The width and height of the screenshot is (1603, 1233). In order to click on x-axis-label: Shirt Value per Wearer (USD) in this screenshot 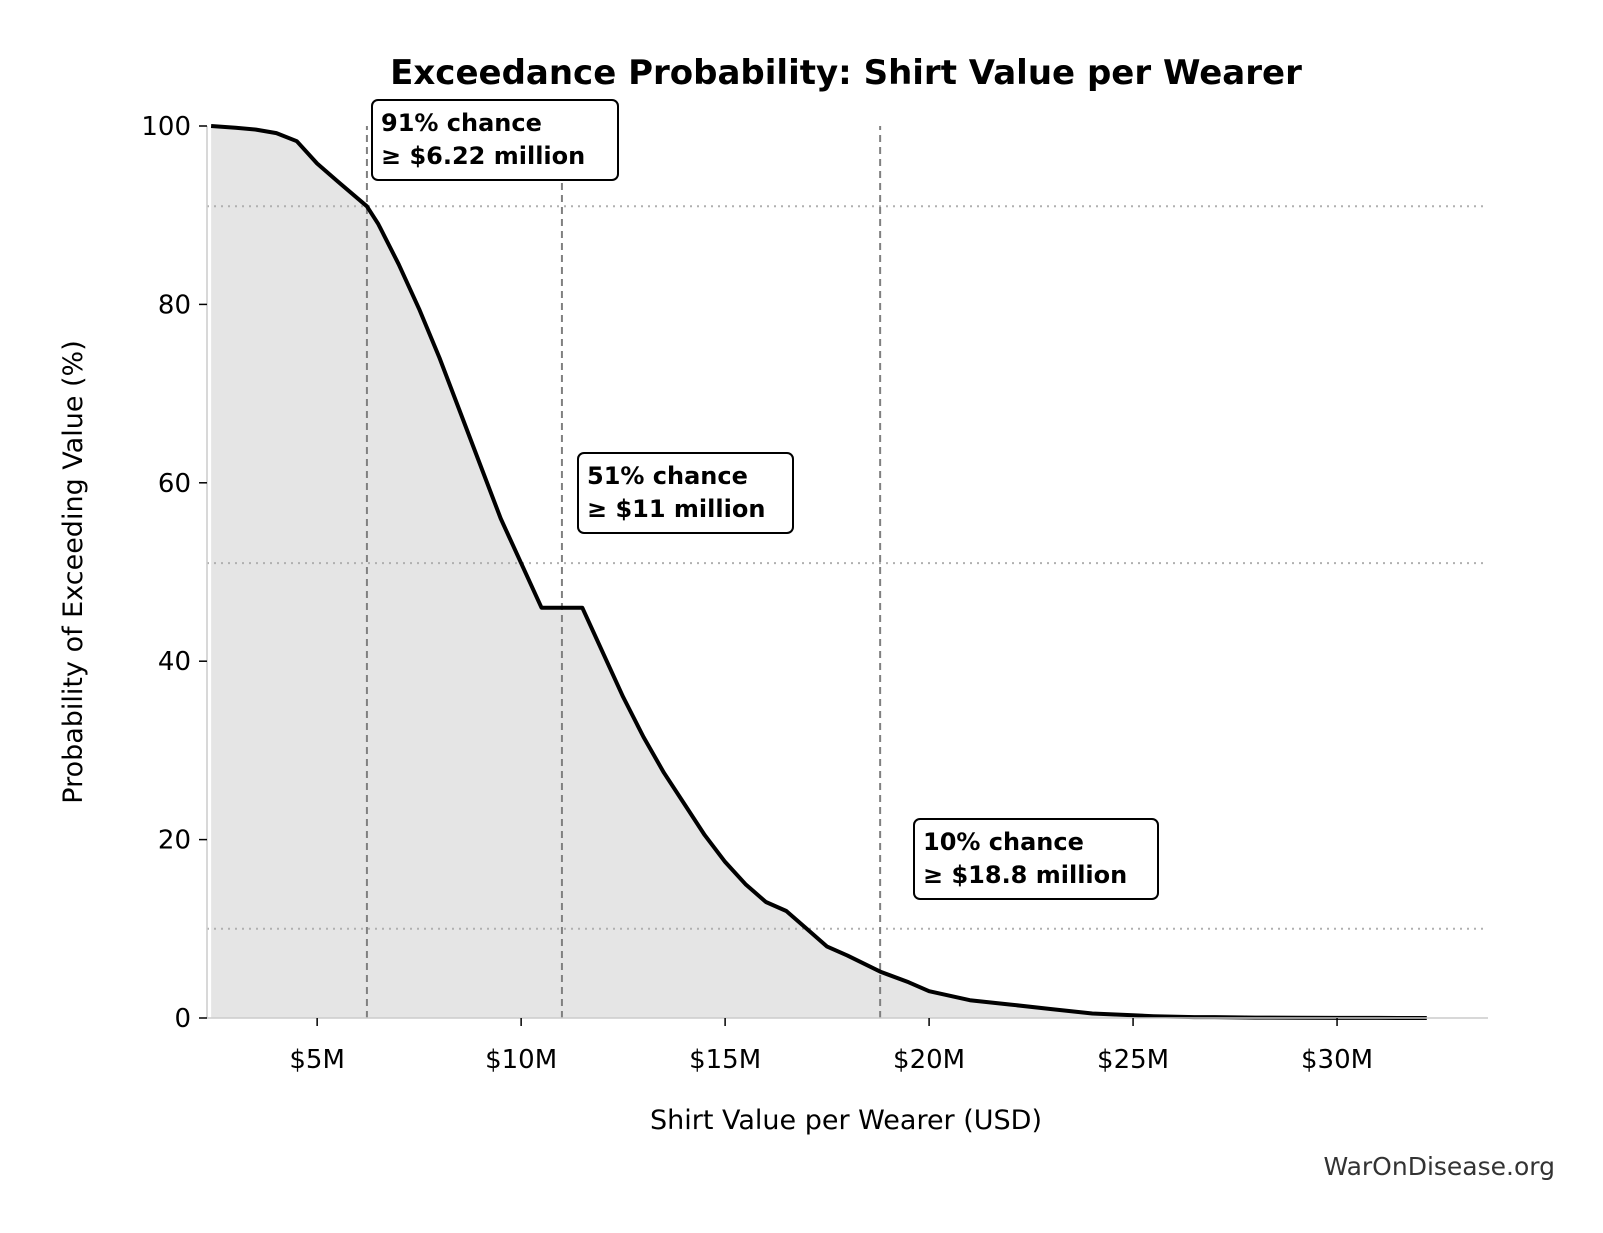, I will do `click(846, 1120)`.